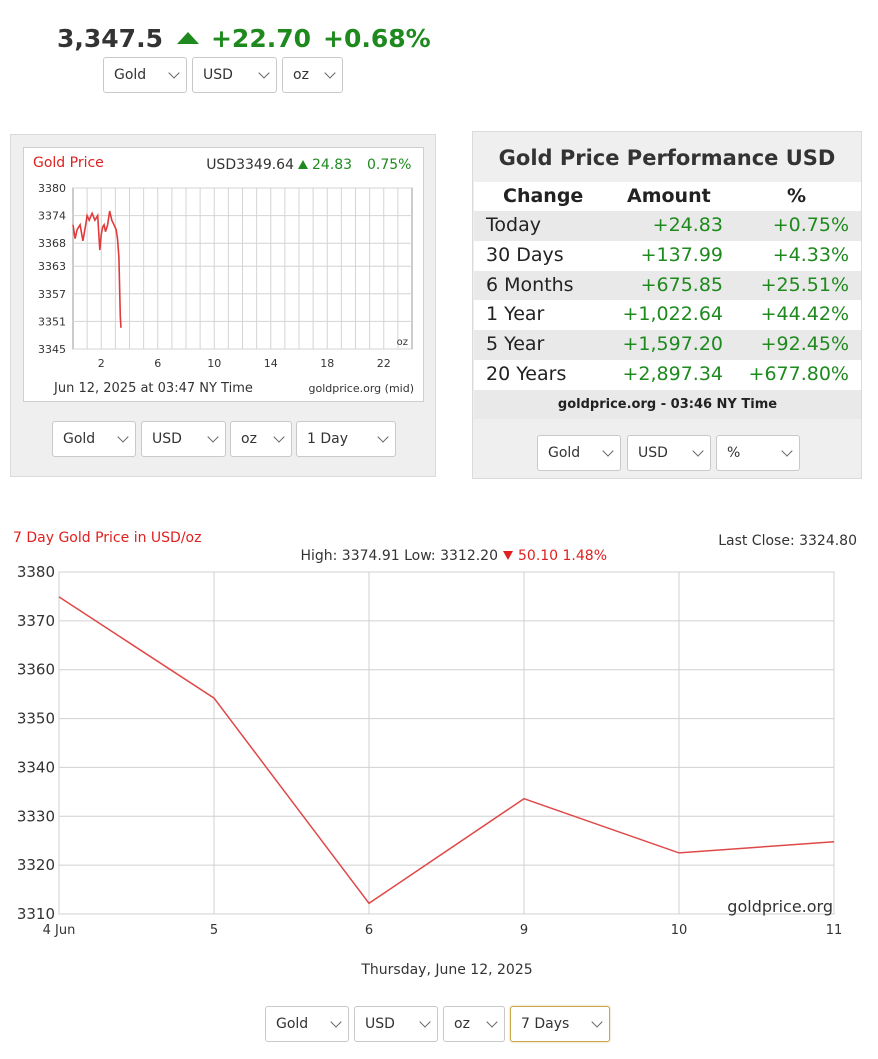 The image size is (878, 1059). Describe the element at coordinates (667, 404) in the screenshot. I see `performance-footer: goldprice.org - 03:46 NY Time` at that location.